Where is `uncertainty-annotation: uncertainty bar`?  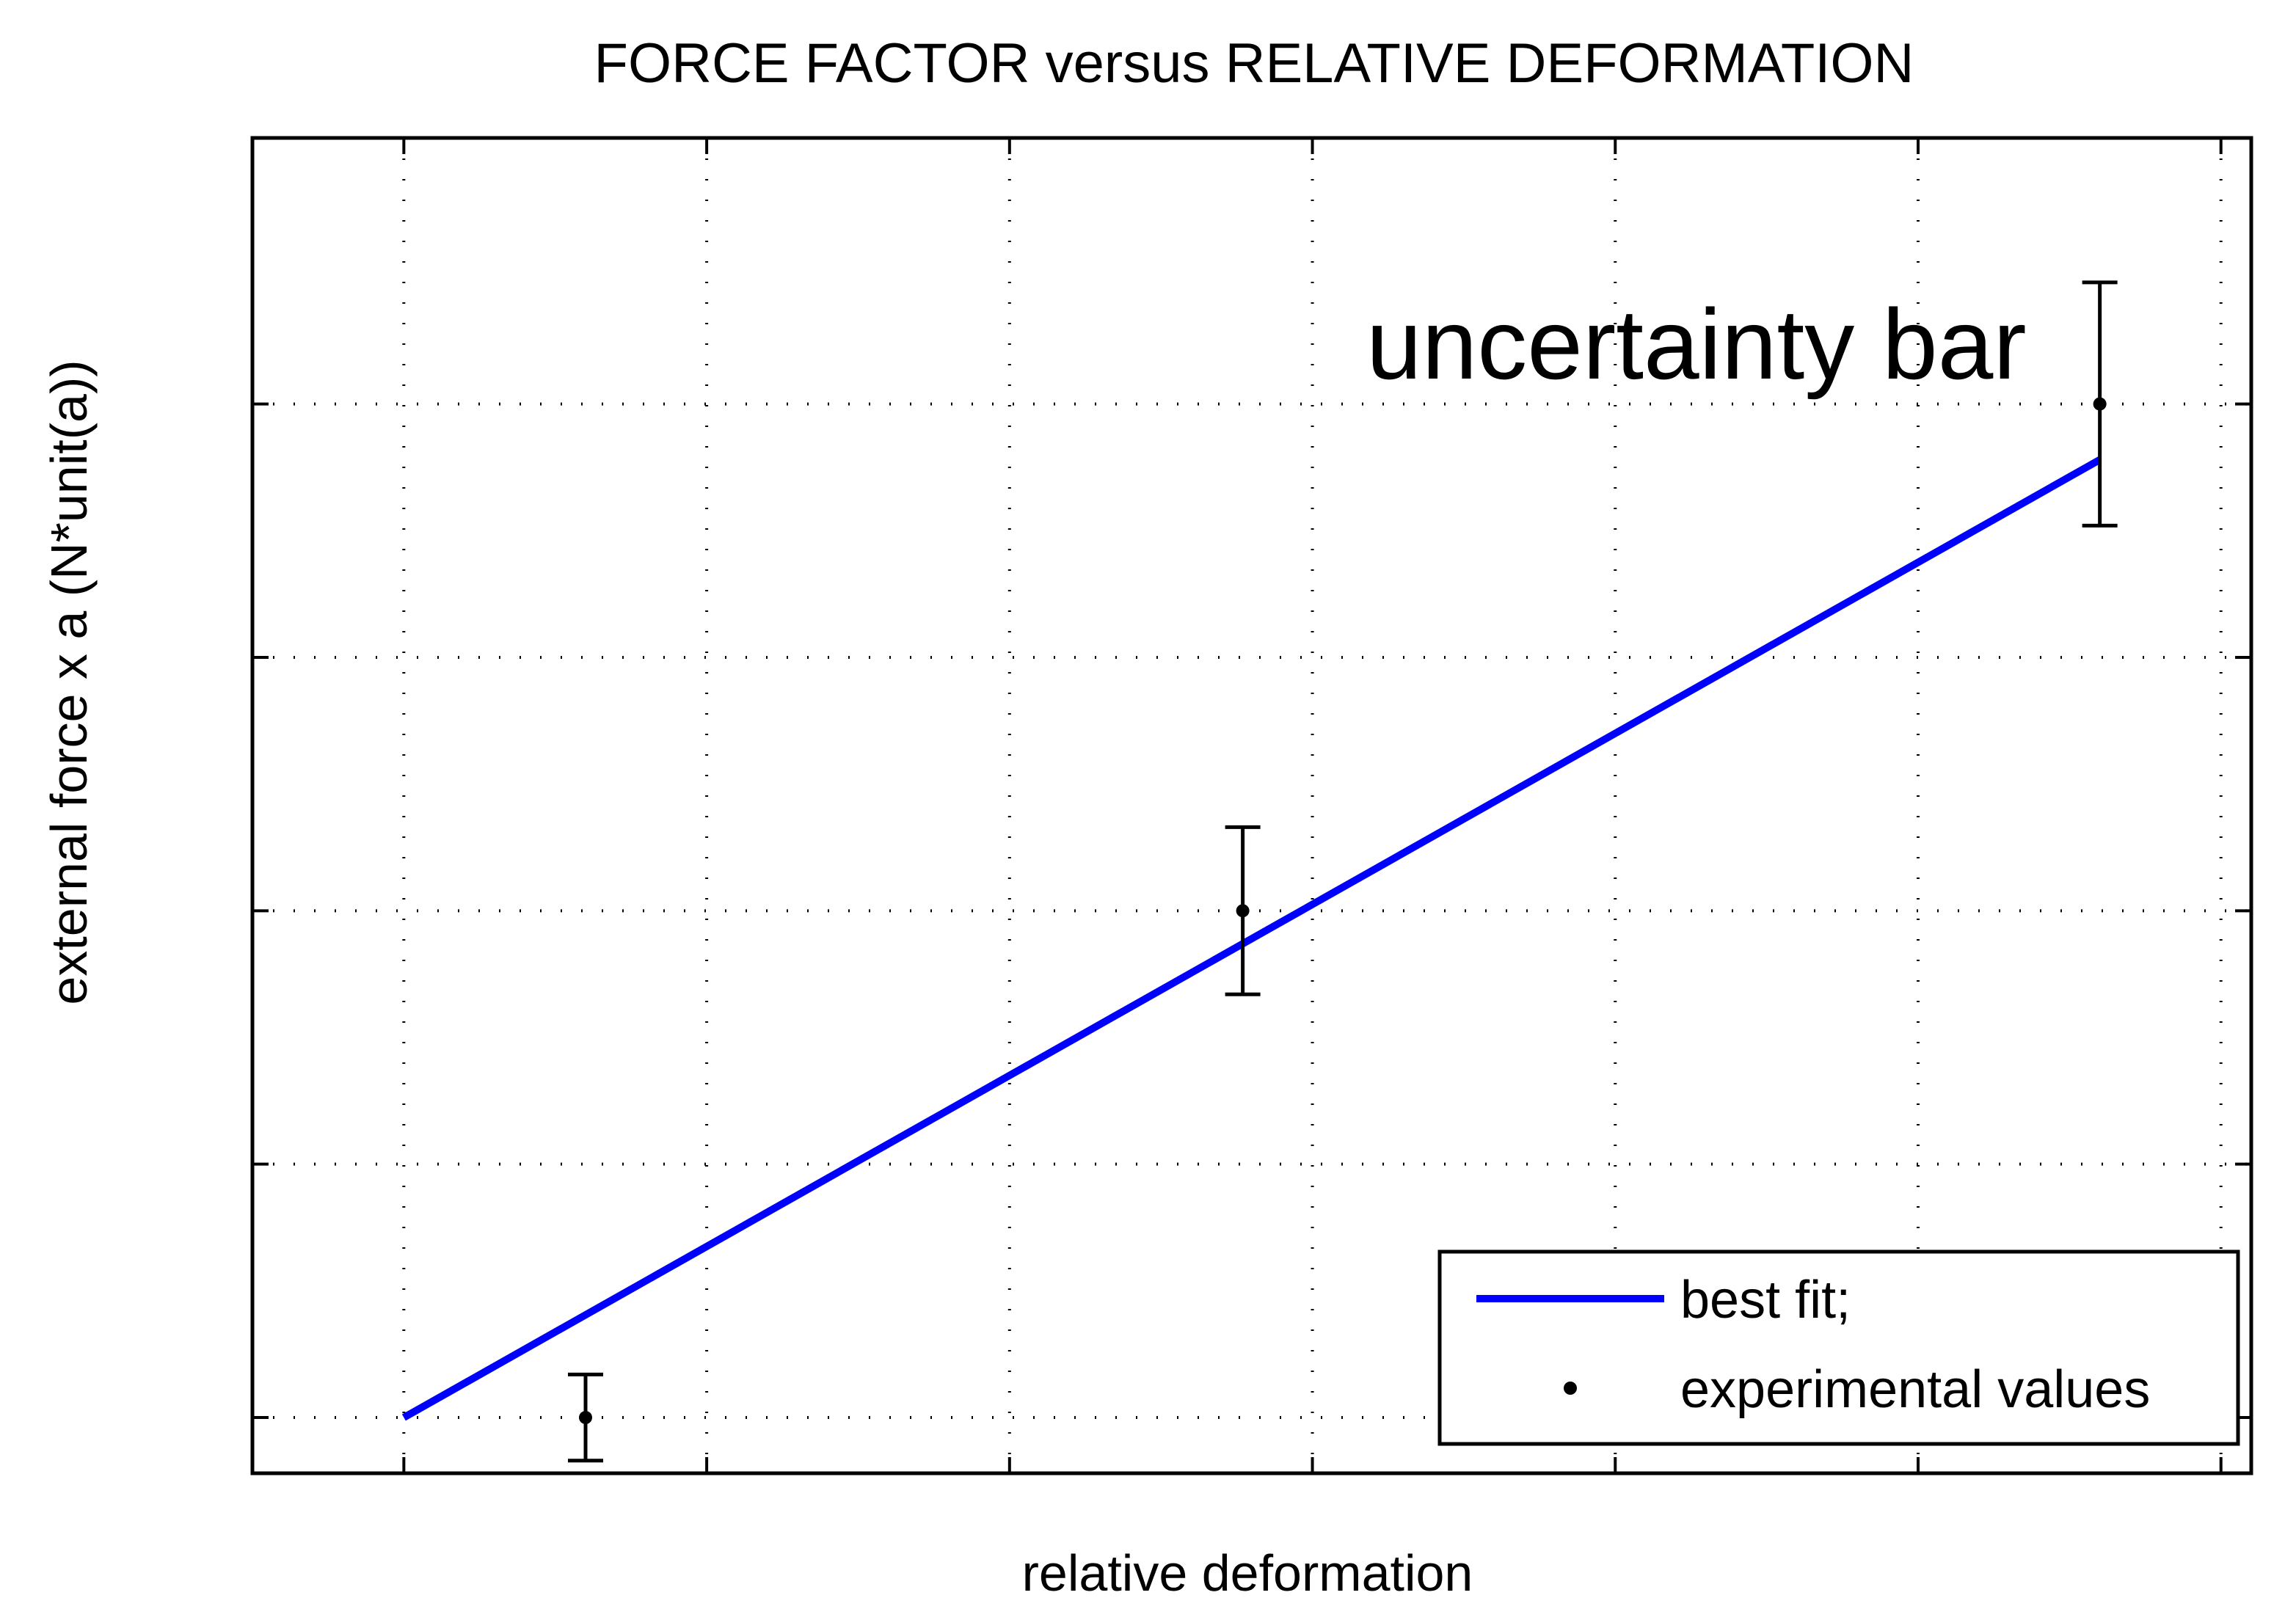
uncertainty-annotation: uncertainty bar is located at coordinates (1696, 344).